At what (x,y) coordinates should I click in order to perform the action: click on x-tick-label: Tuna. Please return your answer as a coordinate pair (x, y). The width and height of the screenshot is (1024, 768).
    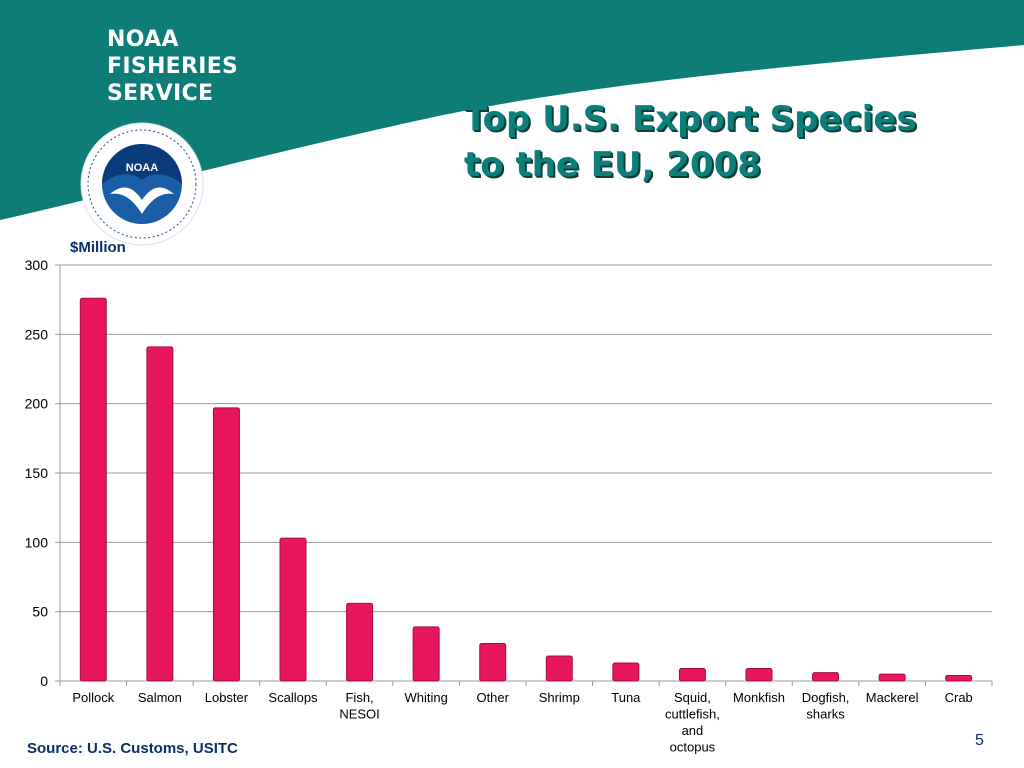
    Looking at the image, I should click on (626, 697).